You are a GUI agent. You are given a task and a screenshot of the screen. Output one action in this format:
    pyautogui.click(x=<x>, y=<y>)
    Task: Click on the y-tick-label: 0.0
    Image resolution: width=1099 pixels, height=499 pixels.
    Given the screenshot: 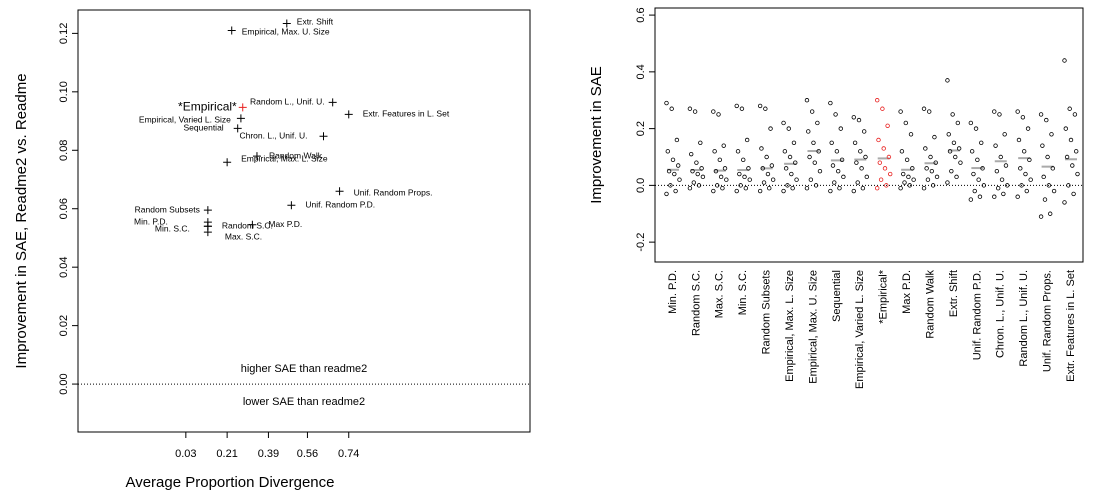 What is the action you would take?
    pyautogui.click(x=641, y=185)
    